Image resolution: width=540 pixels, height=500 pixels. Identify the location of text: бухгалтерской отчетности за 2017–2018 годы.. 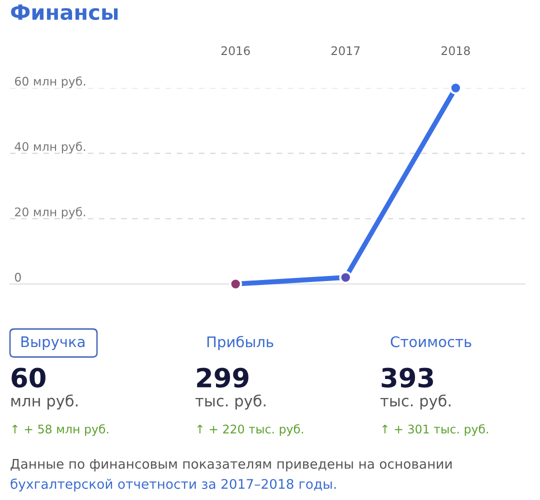
(173, 485).